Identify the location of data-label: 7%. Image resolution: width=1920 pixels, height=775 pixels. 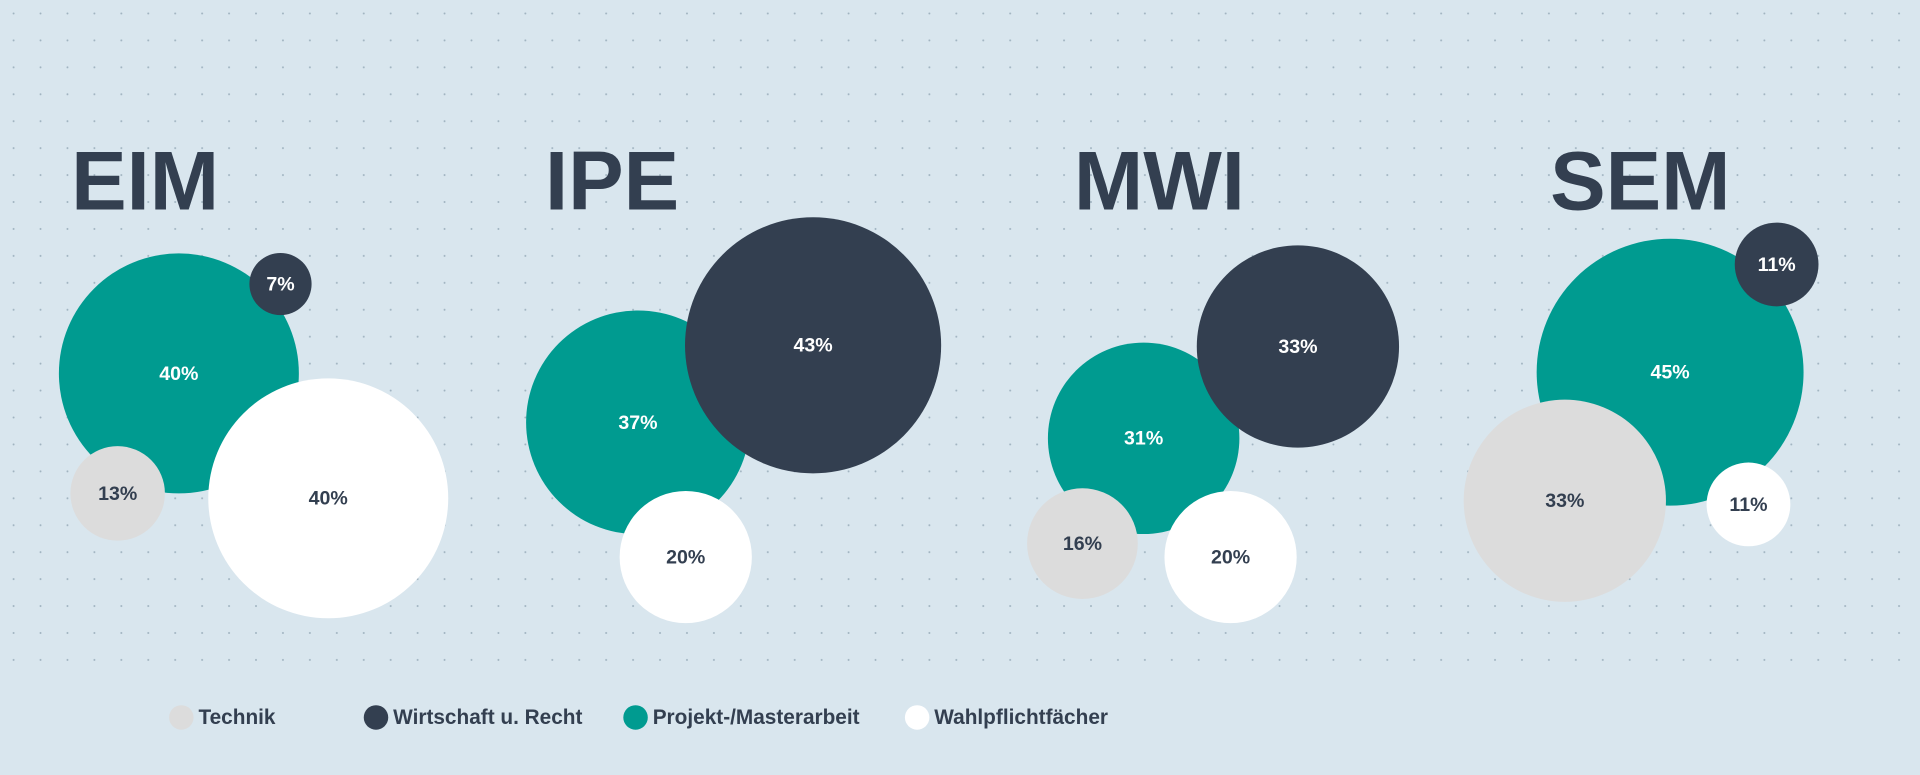
(280, 284).